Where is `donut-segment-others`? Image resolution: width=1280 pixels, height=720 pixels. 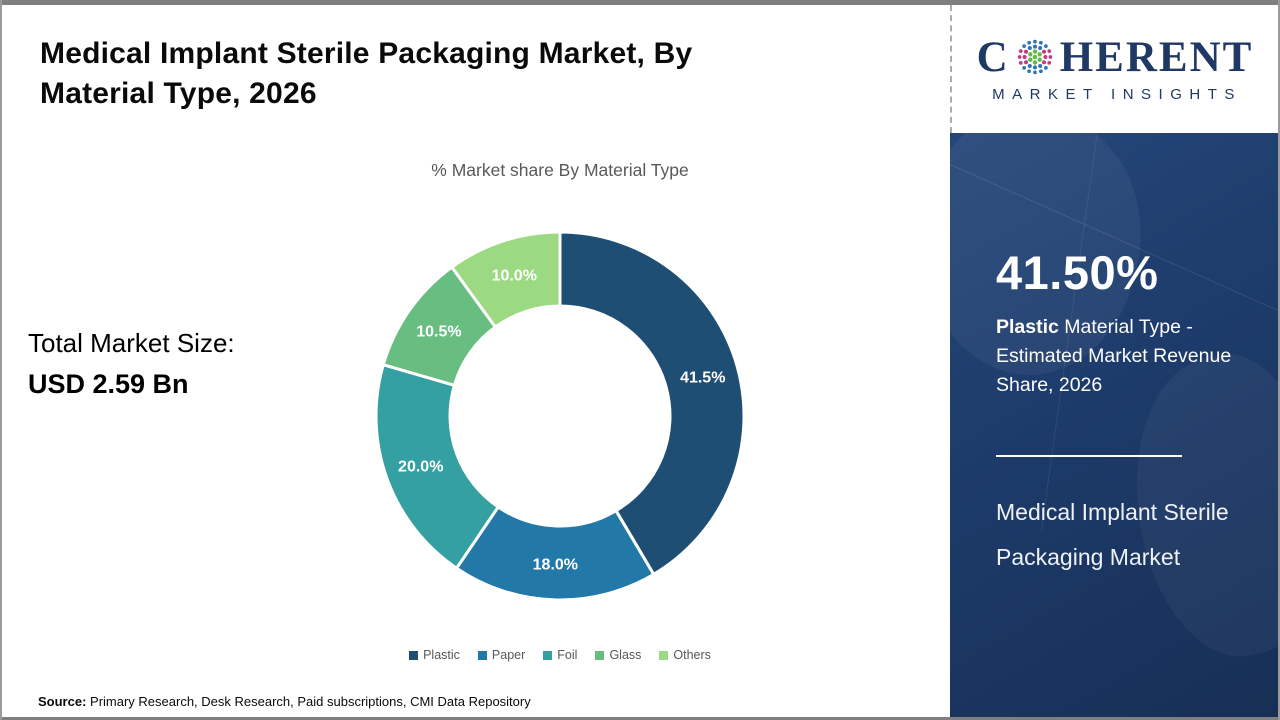
donut-segment-others is located at coordinates (505, 280).